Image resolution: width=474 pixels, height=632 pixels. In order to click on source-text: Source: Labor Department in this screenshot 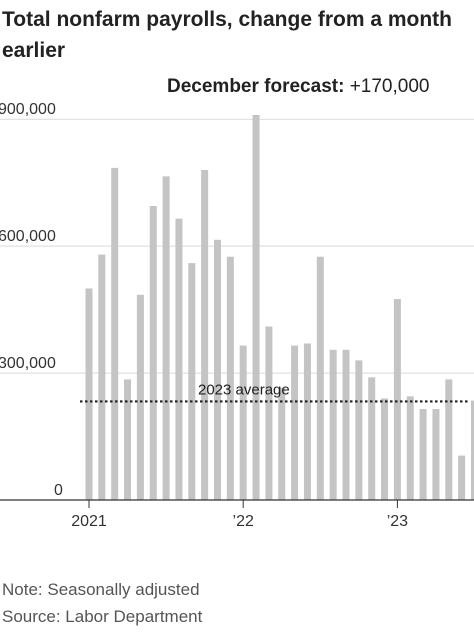, I will do `click(102, 616)`.